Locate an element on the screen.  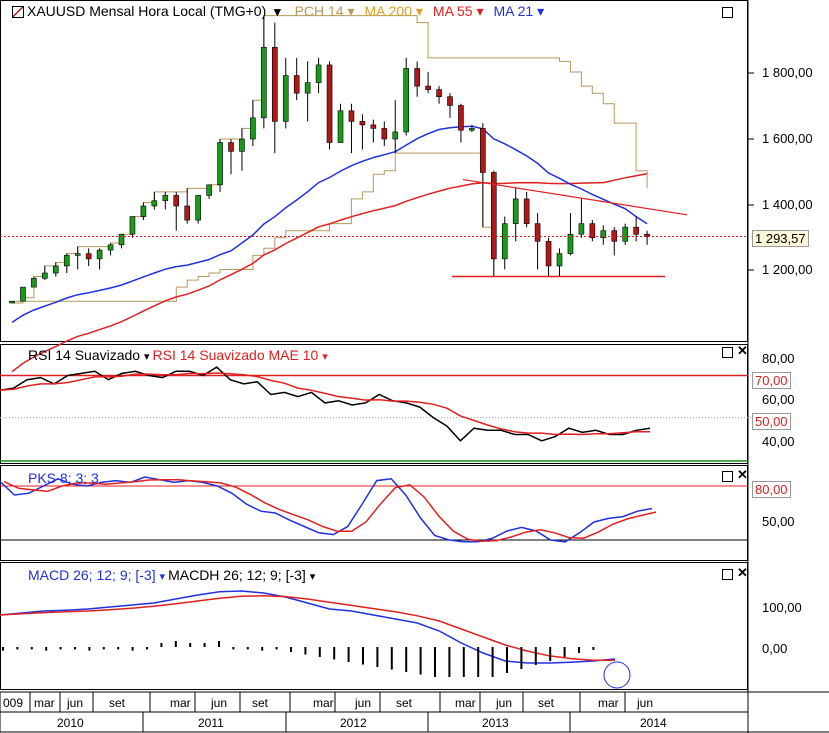
maximize-macd-panel-button is located at coordinates (727, 574).